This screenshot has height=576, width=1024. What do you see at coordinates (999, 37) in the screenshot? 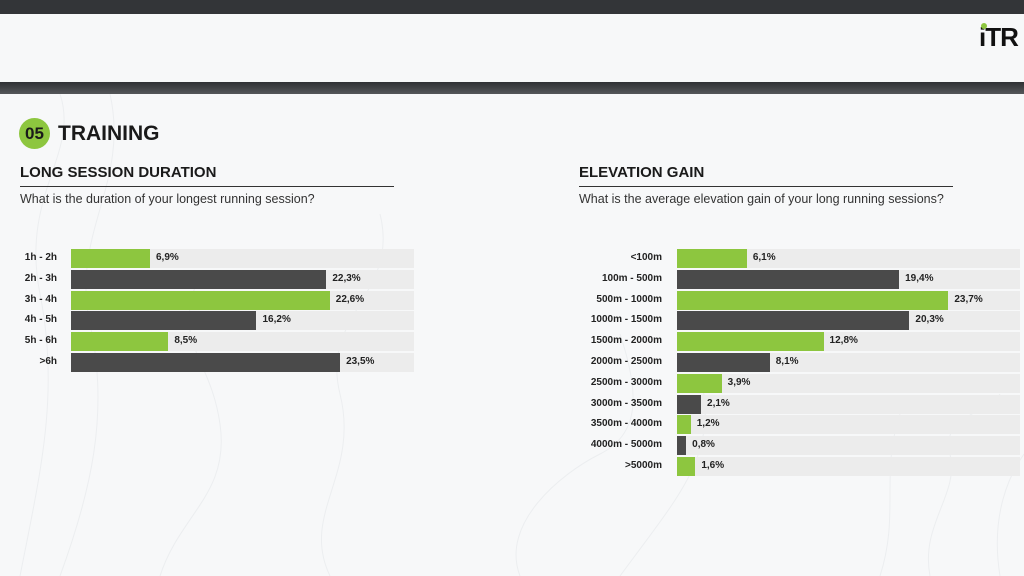
I see `logo: iTR` at bounding box center [999, 37].